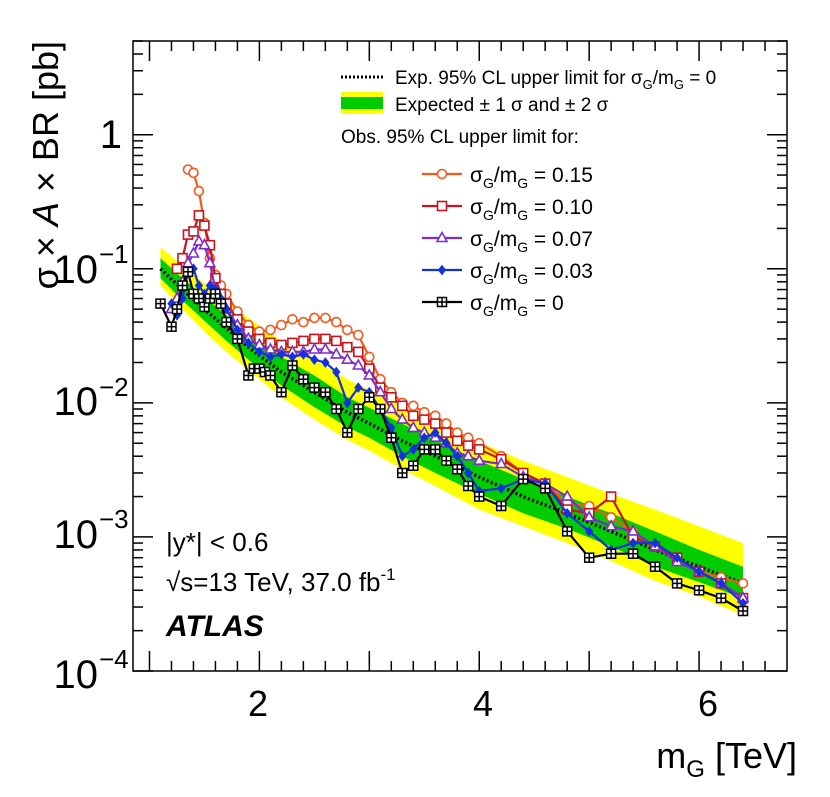 The height and width of the screenshot is (797, 830). What do you see at coordinates (114, 387) in the screenshot?
I see `y-tick-label-1e-2-exp: −2` at bounding box center [114, 387].